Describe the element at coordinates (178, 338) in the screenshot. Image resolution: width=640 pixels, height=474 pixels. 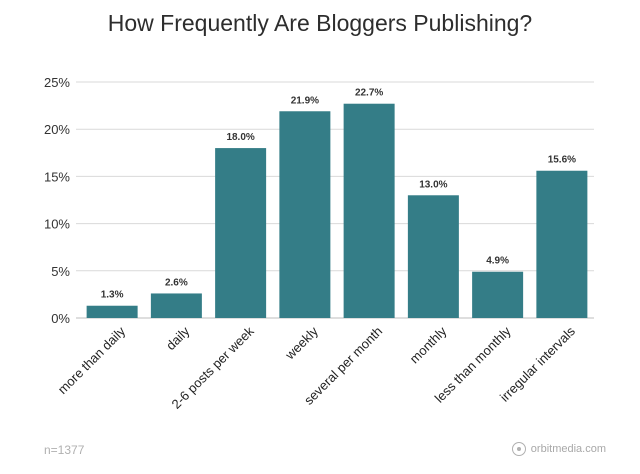
I see `x-category-label: daily` at that location.